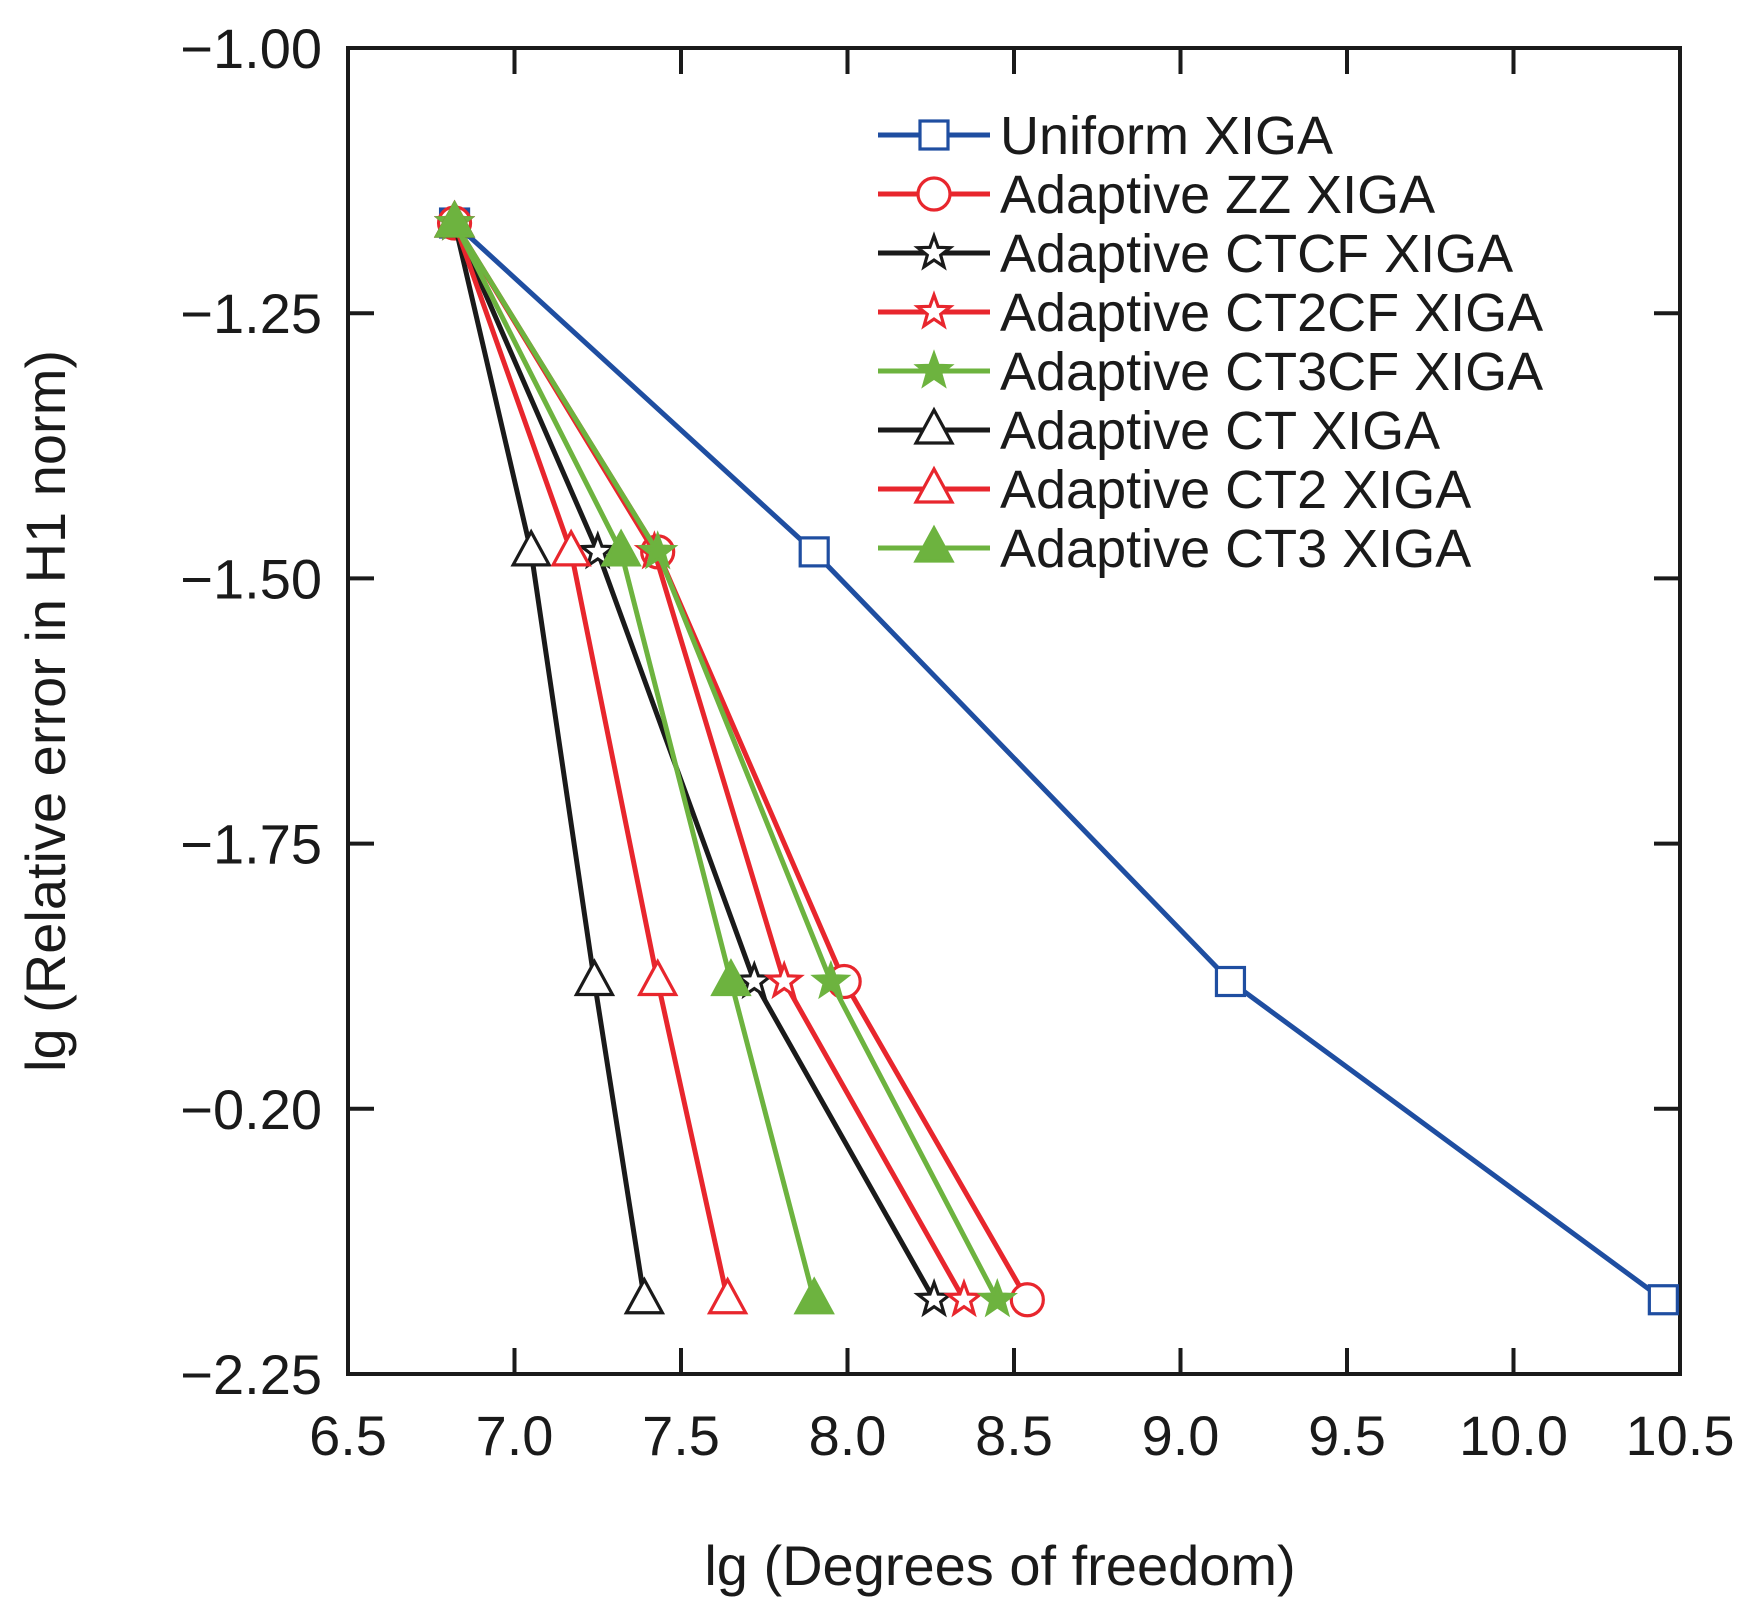 The width and height of the screenshot is (1753, 1615). I want to click on x-tick-label: 10.5, so click(1680, 1435).